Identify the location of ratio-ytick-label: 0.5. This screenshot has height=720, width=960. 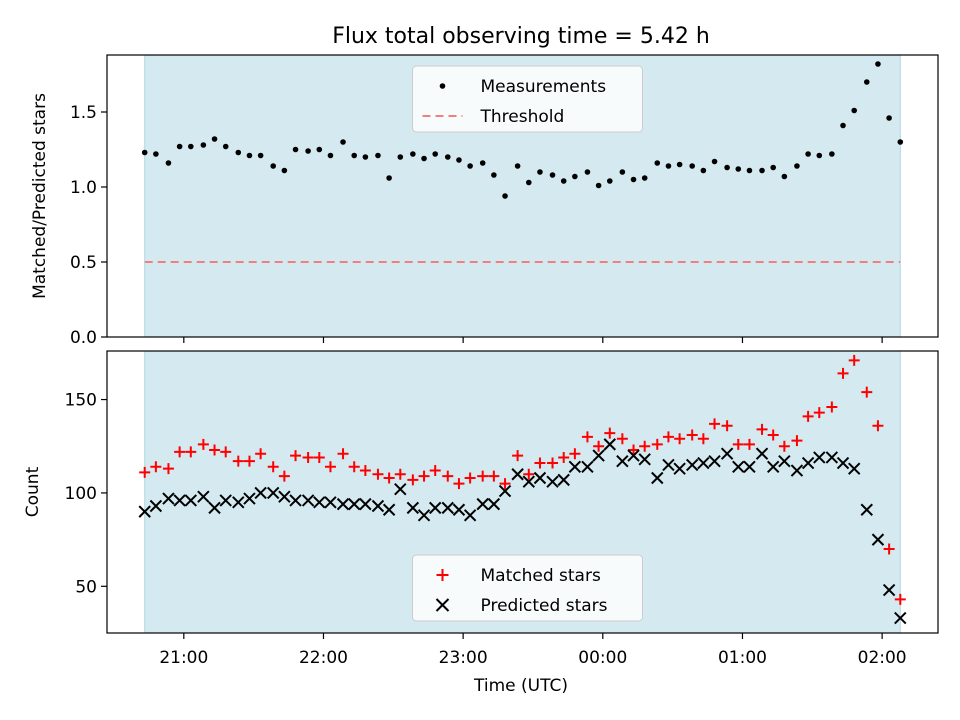
(83, 263).